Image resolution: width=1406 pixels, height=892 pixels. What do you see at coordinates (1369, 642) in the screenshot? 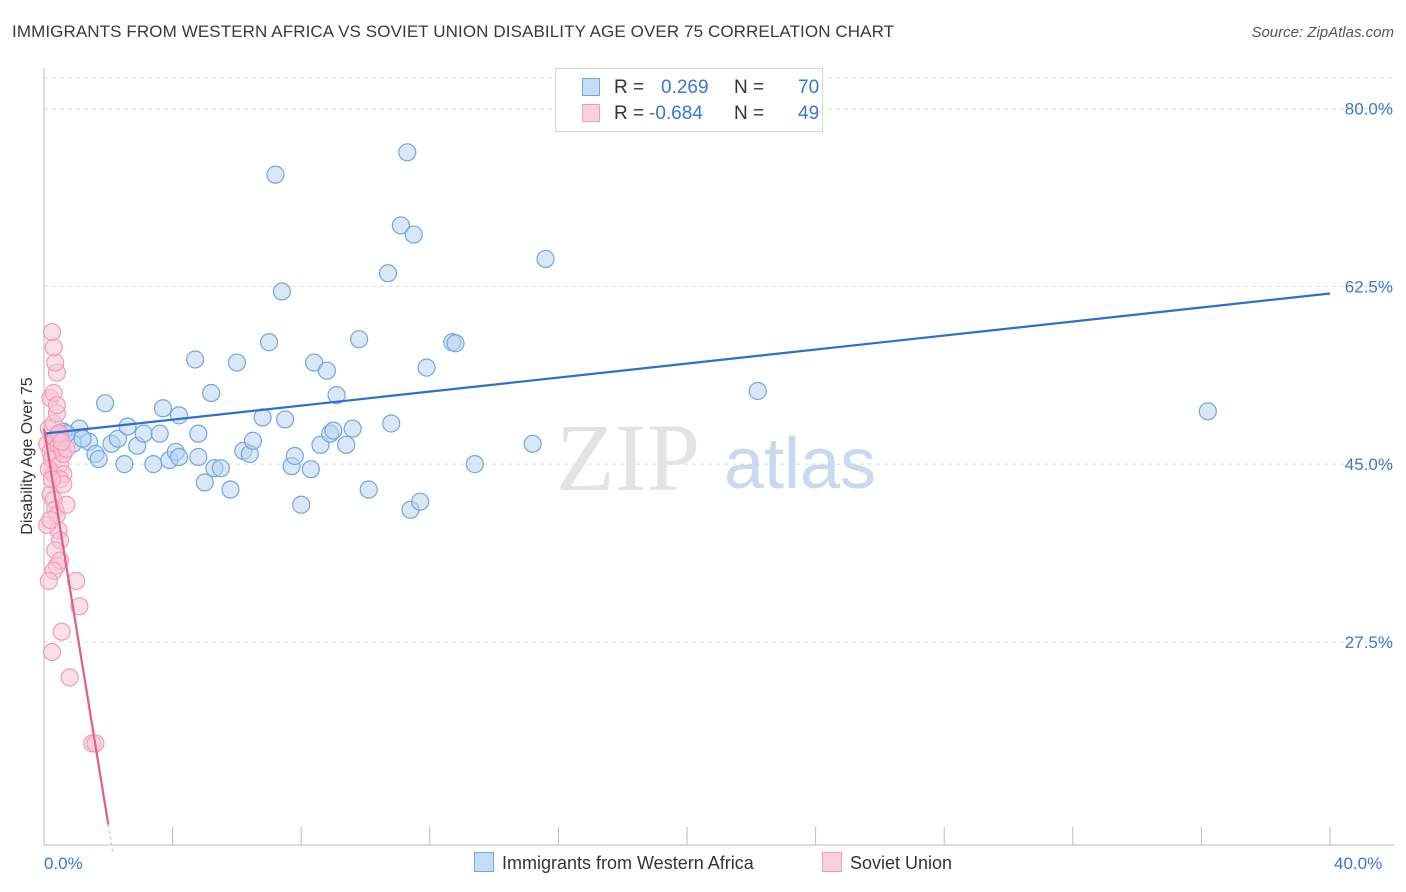
I see `y-tick-label: 27.5%` at bounding box center [1369, 642].